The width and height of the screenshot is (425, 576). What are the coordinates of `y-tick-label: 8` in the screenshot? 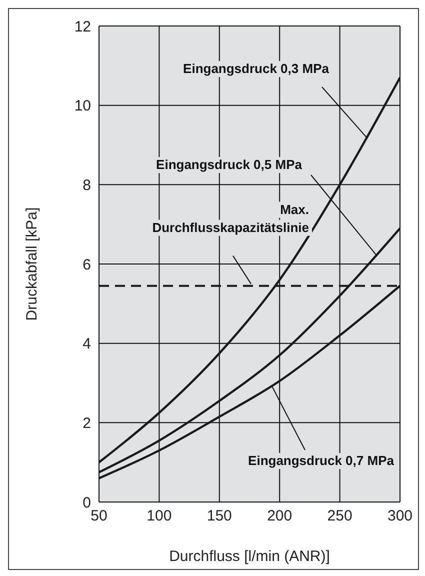 It's located at (86, 185).